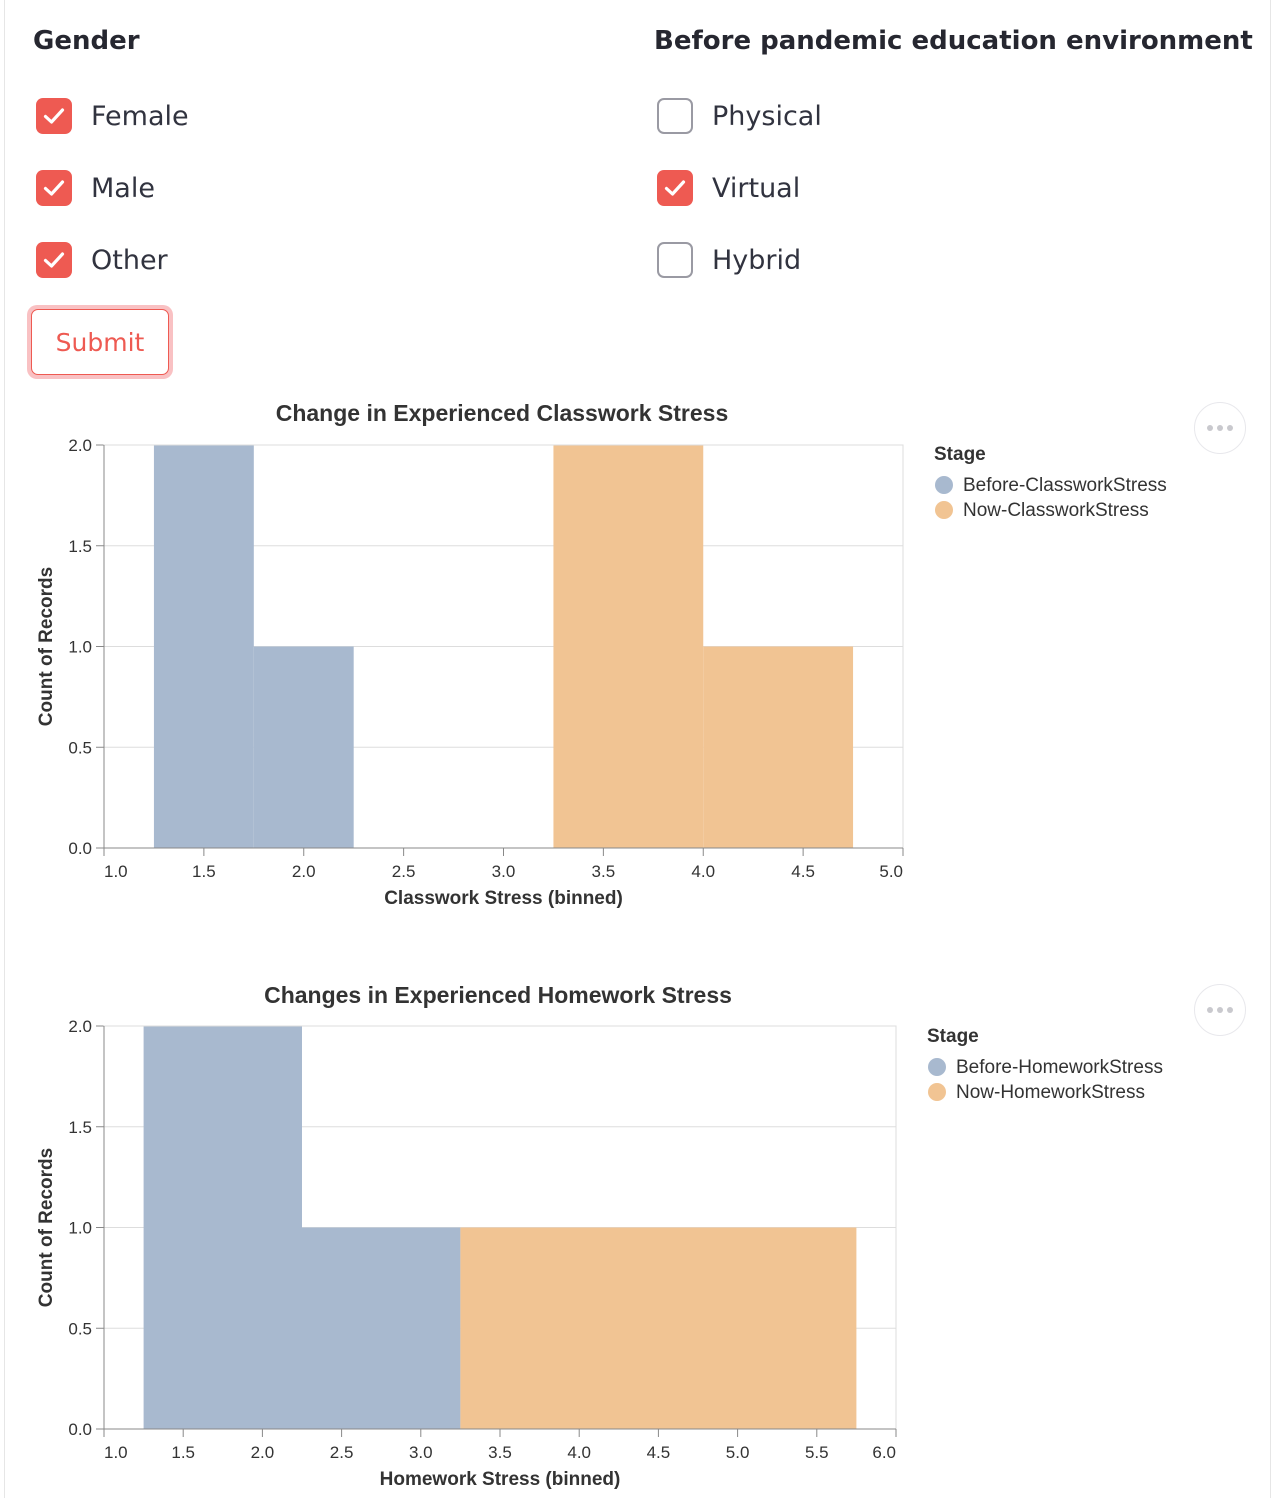  What do you see at coordinates (498, 995) in the screenshot?
I see `chart-title: Changes in Experienced Homework Stress` at bounding box center [498, 995].